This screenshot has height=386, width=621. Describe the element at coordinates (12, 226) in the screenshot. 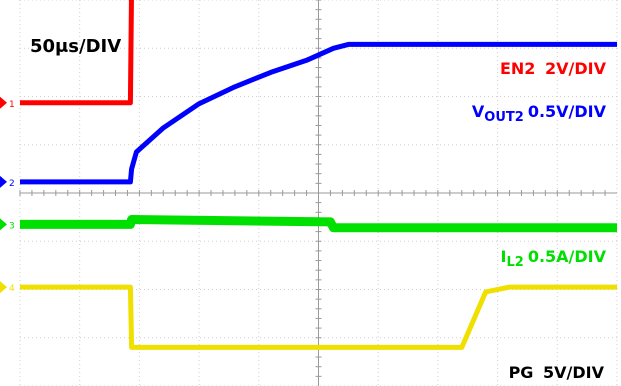

I see `il2-channel-number: 3` at that location.